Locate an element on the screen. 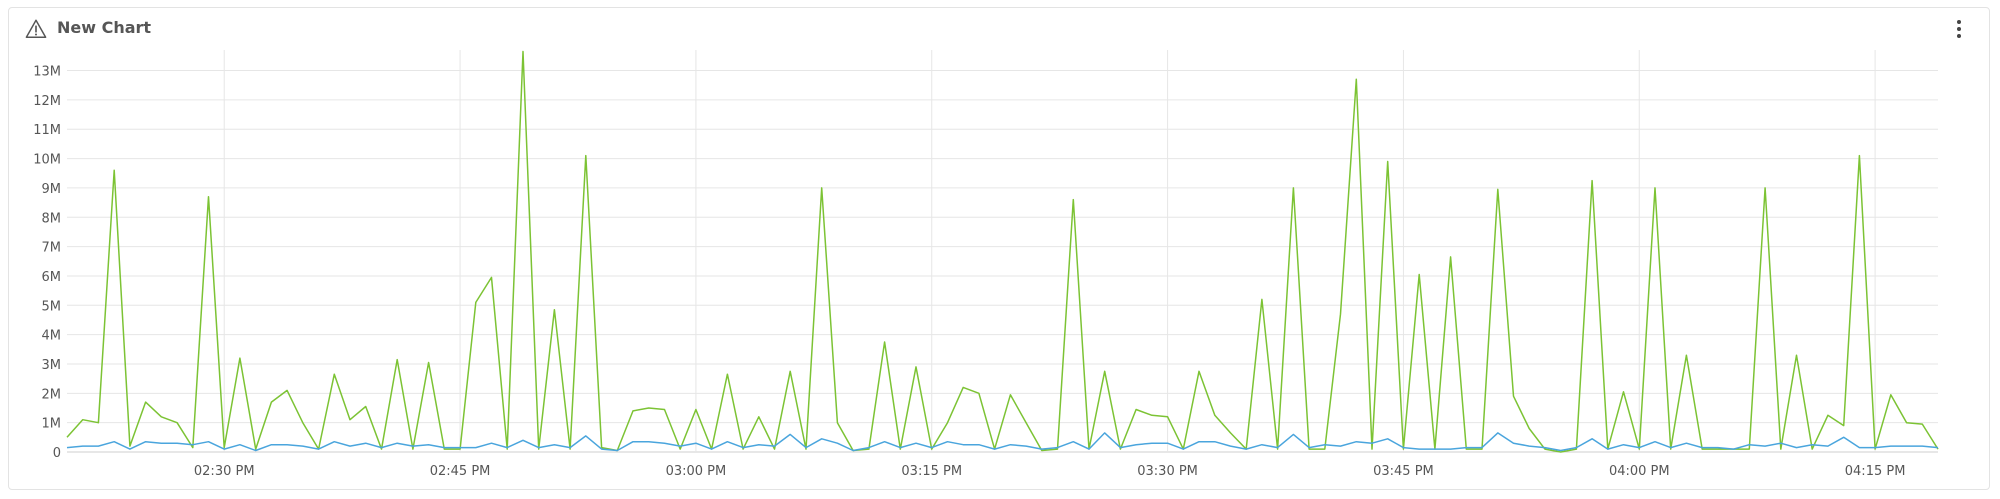  x-tick-label: 02:30 PM is located at coordinates (224, 471).